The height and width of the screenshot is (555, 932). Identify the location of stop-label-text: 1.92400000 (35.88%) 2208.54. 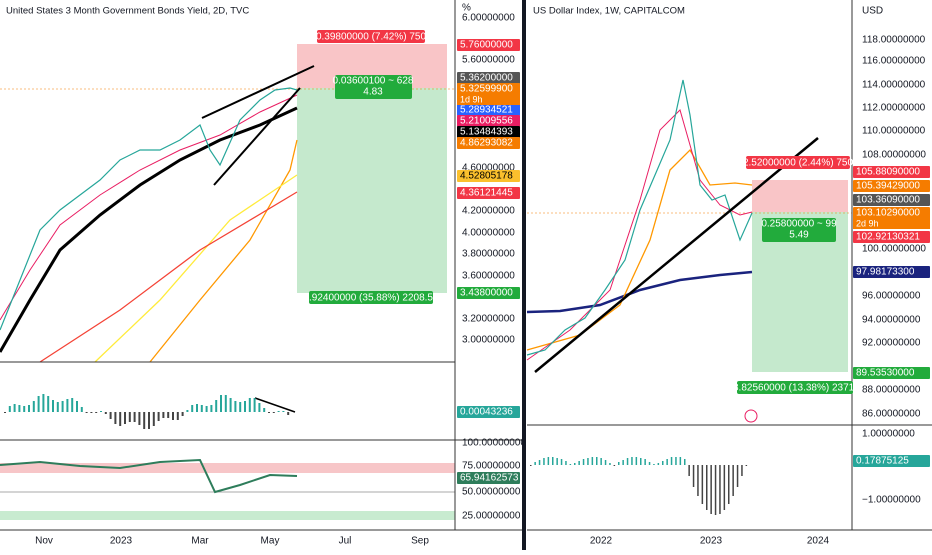
(371, 298).